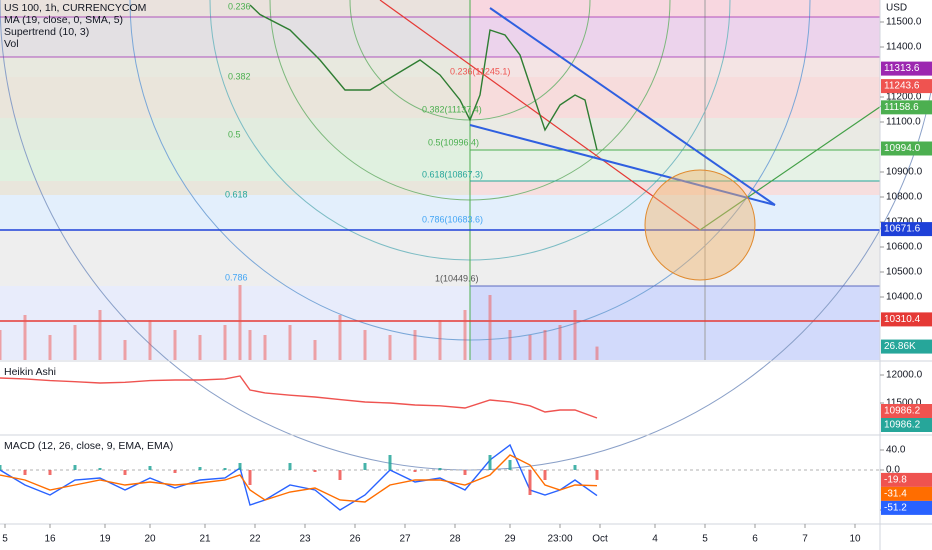  What do you see at coordinates (405, 539) in the screenshot?
I see `x-tick-label: 27` at bounding box center [405, 539].